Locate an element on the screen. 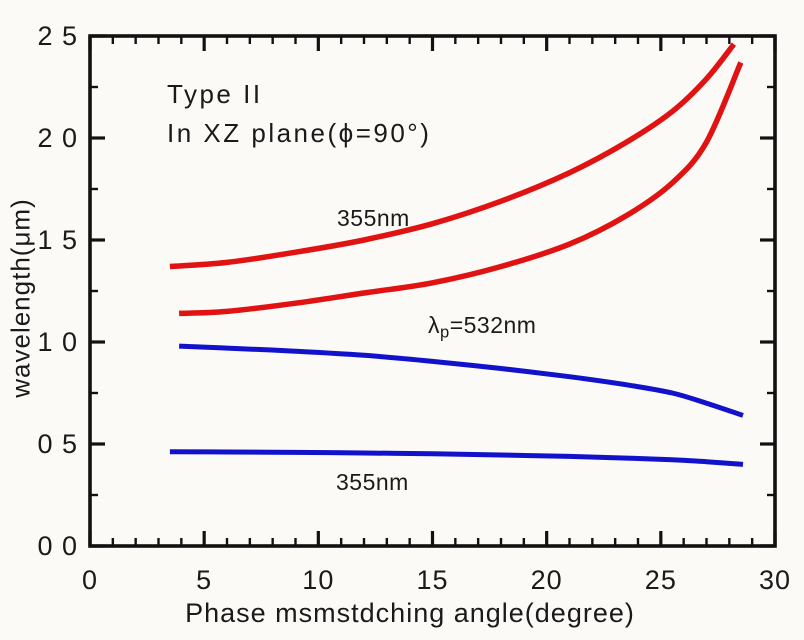  y-tick-label: 2 5 is located at coordinates (57, 36).